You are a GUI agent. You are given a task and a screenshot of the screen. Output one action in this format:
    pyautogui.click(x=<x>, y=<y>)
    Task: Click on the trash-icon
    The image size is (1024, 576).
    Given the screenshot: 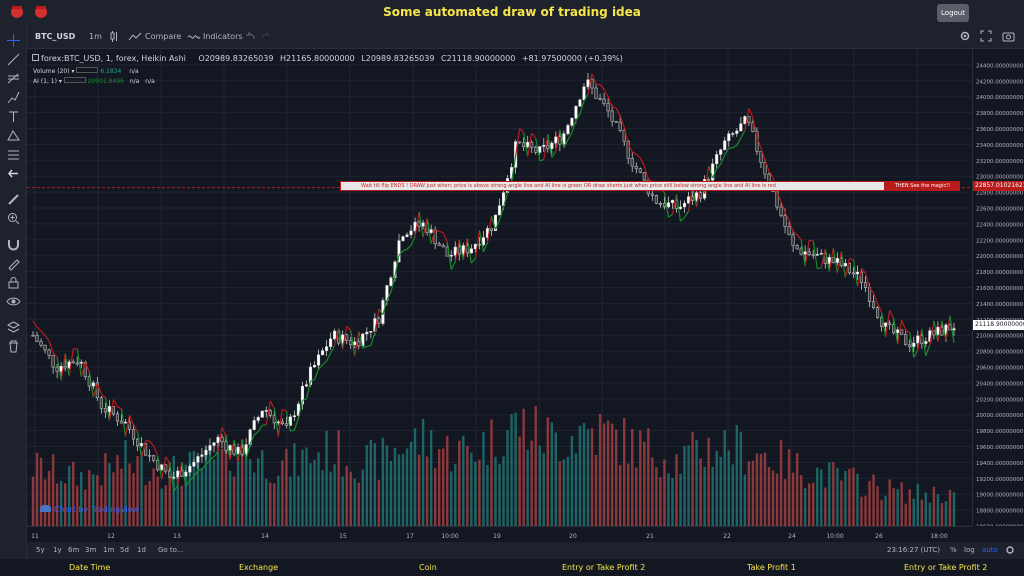 What is the action you would take?
    pyautogui.click(x=13, y=346)
    